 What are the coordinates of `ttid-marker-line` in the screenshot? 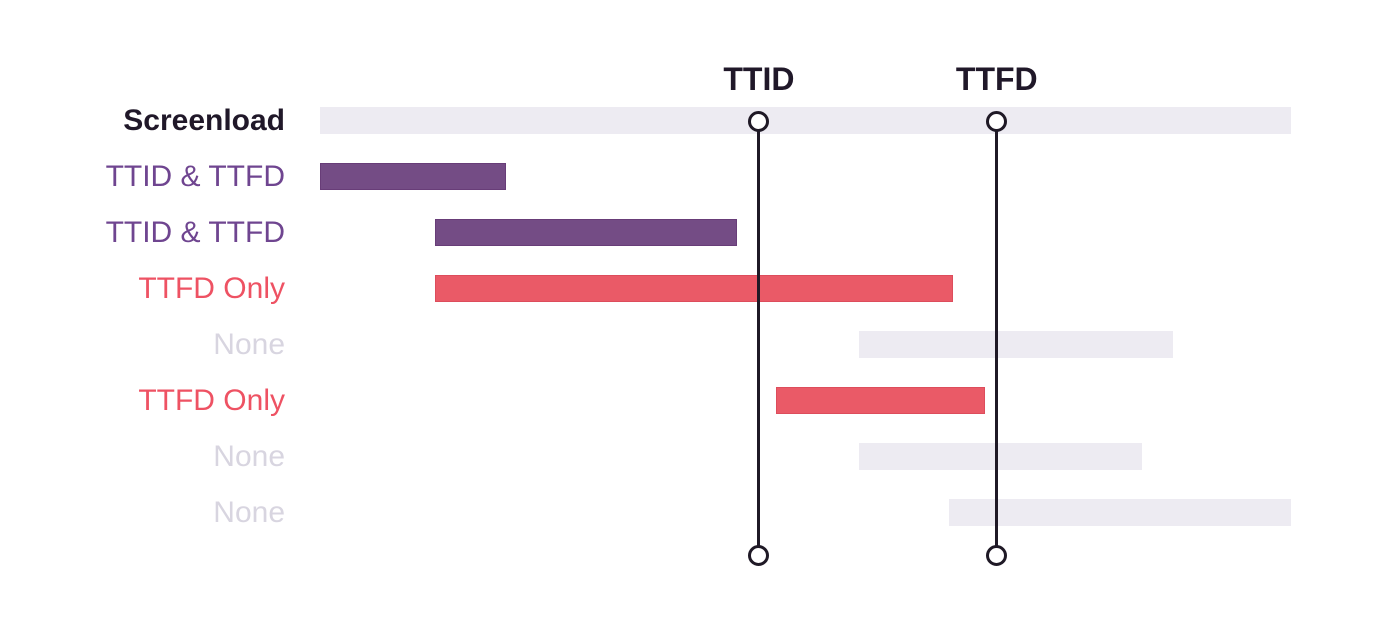 It's located at (759, 338).